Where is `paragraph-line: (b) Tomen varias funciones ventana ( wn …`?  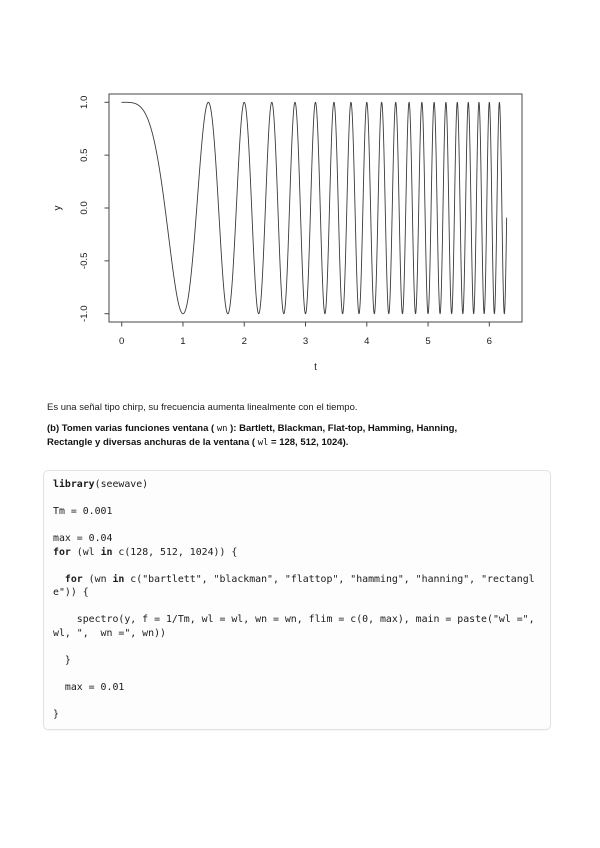
paragraph-line: (b) Tomen varias funciones ventana ( wn … is located at coordinates (252, 429).